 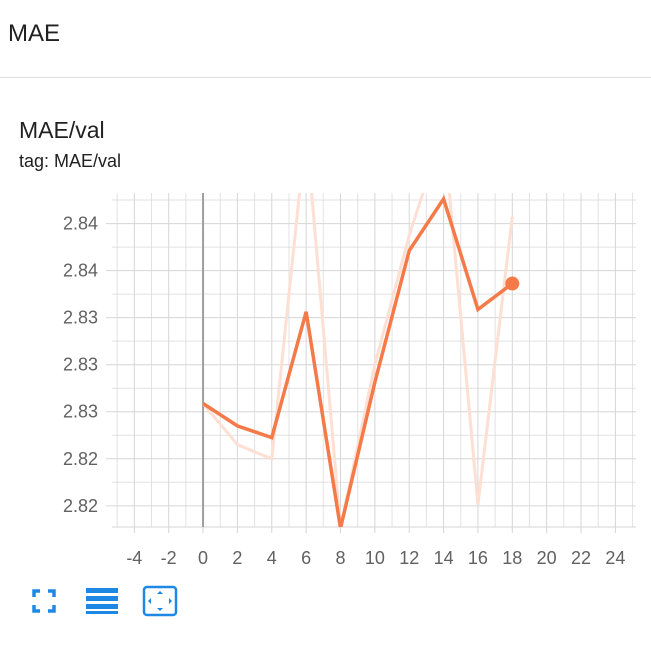 I want to click on fit-domain-button, so click(x=160, y=601).